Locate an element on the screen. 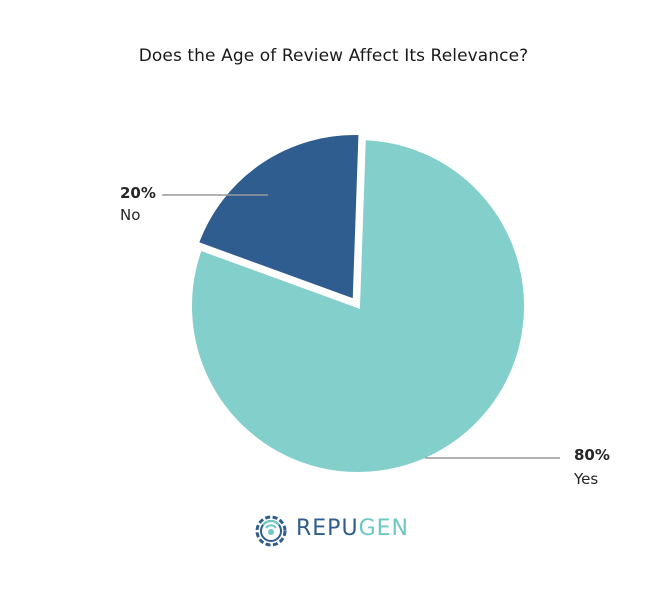 The width and height of the screenshot is (667, 600). slice-no-name-label: No is located at coordinates (130, 215).